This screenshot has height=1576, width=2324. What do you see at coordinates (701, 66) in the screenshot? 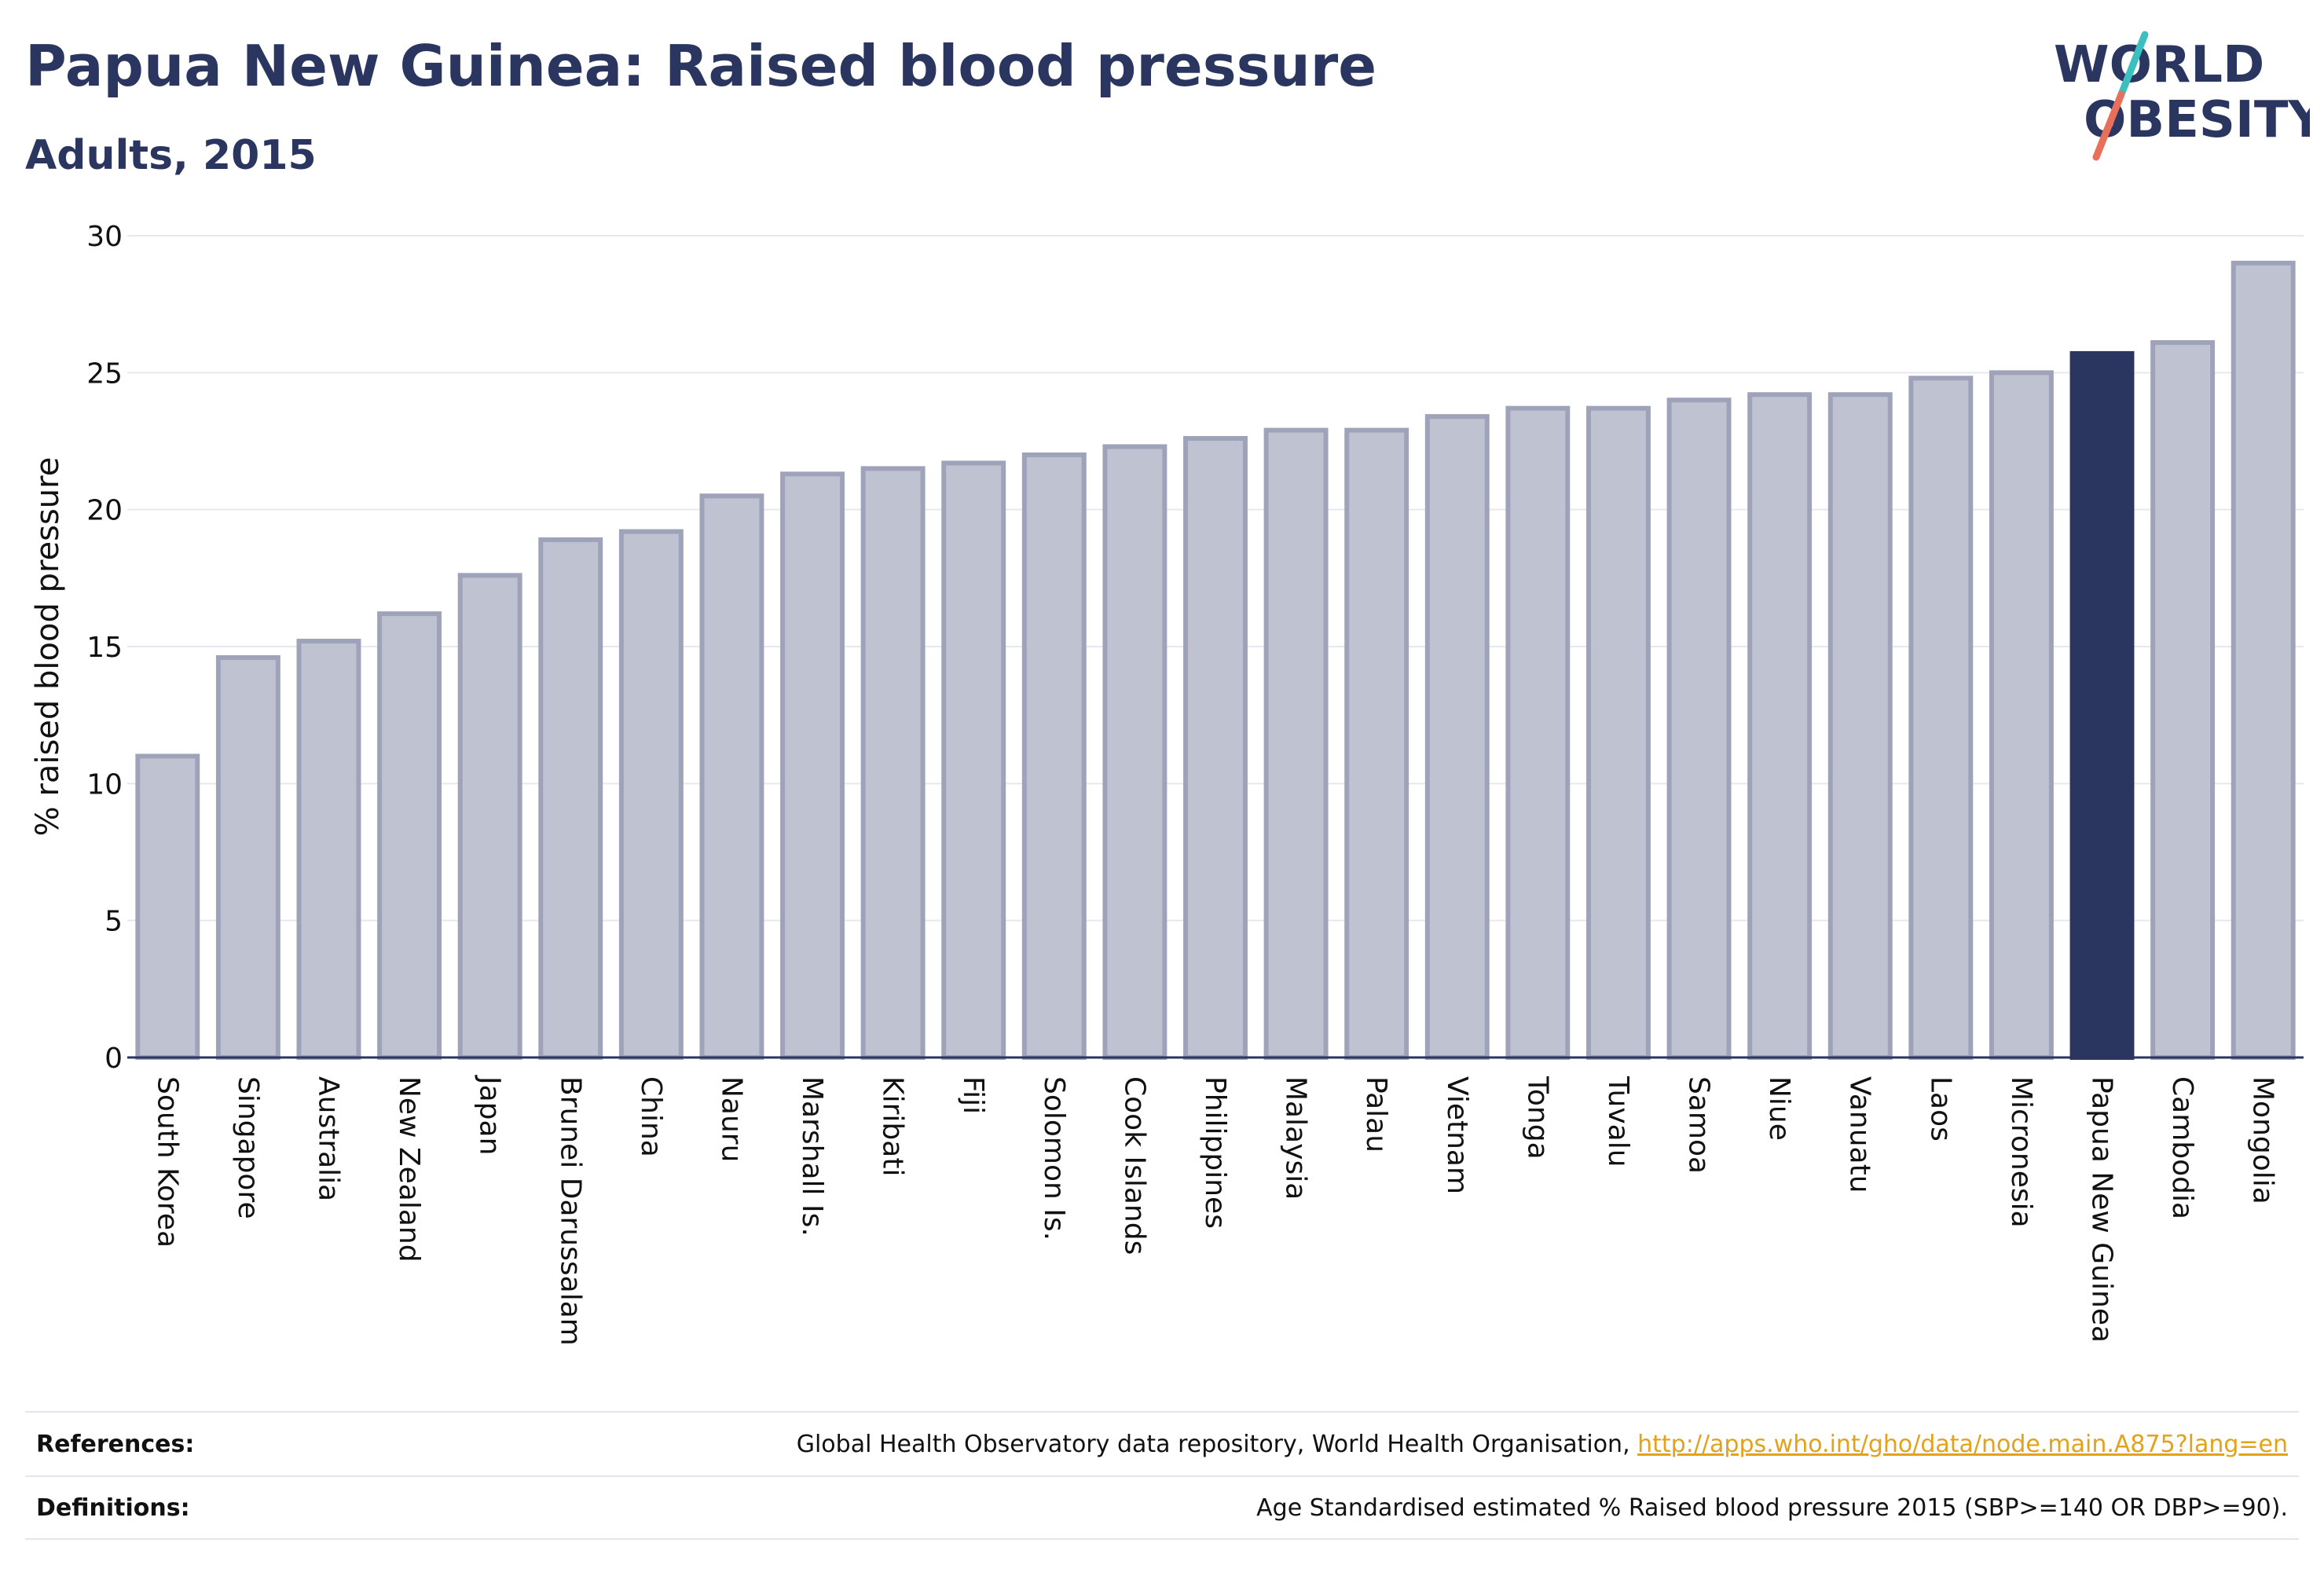
I see `page-title: Papua New Guinea: Raised blood pressure` at bounding box center [701, 66].